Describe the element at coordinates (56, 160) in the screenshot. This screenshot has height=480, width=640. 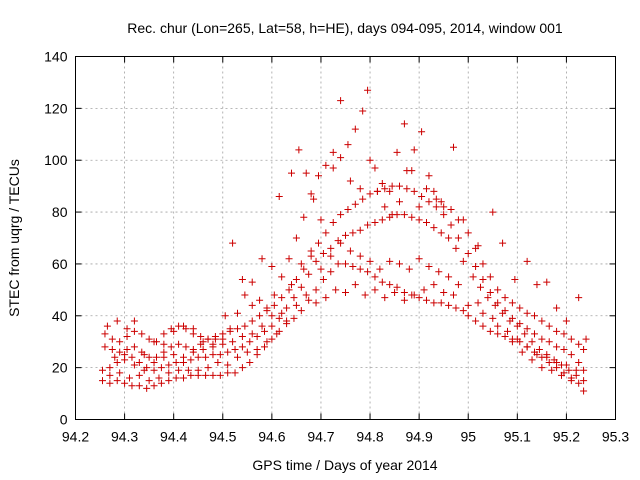
I see `y-tick-label: 100` at that location.